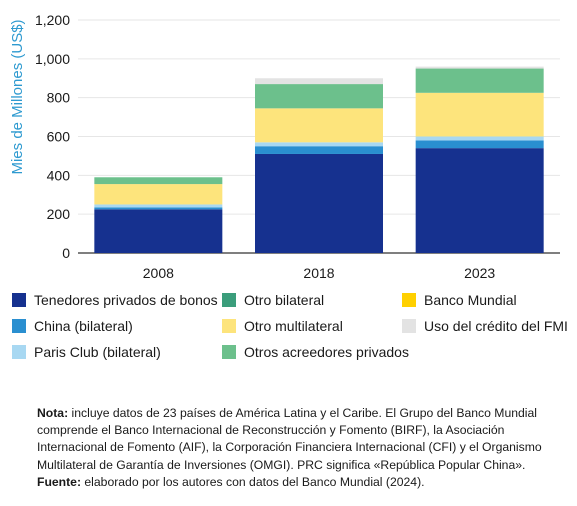  I want to click on x-tick-label: 2023, so click(479, 273).